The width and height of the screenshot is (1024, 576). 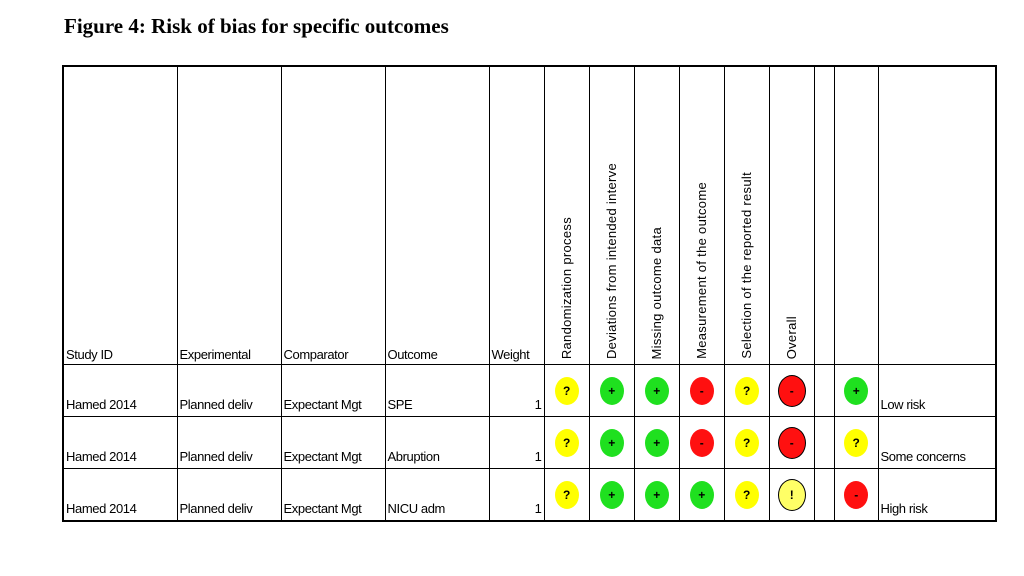 I want to click on column-header: Weight, so click(x=516, y=215).